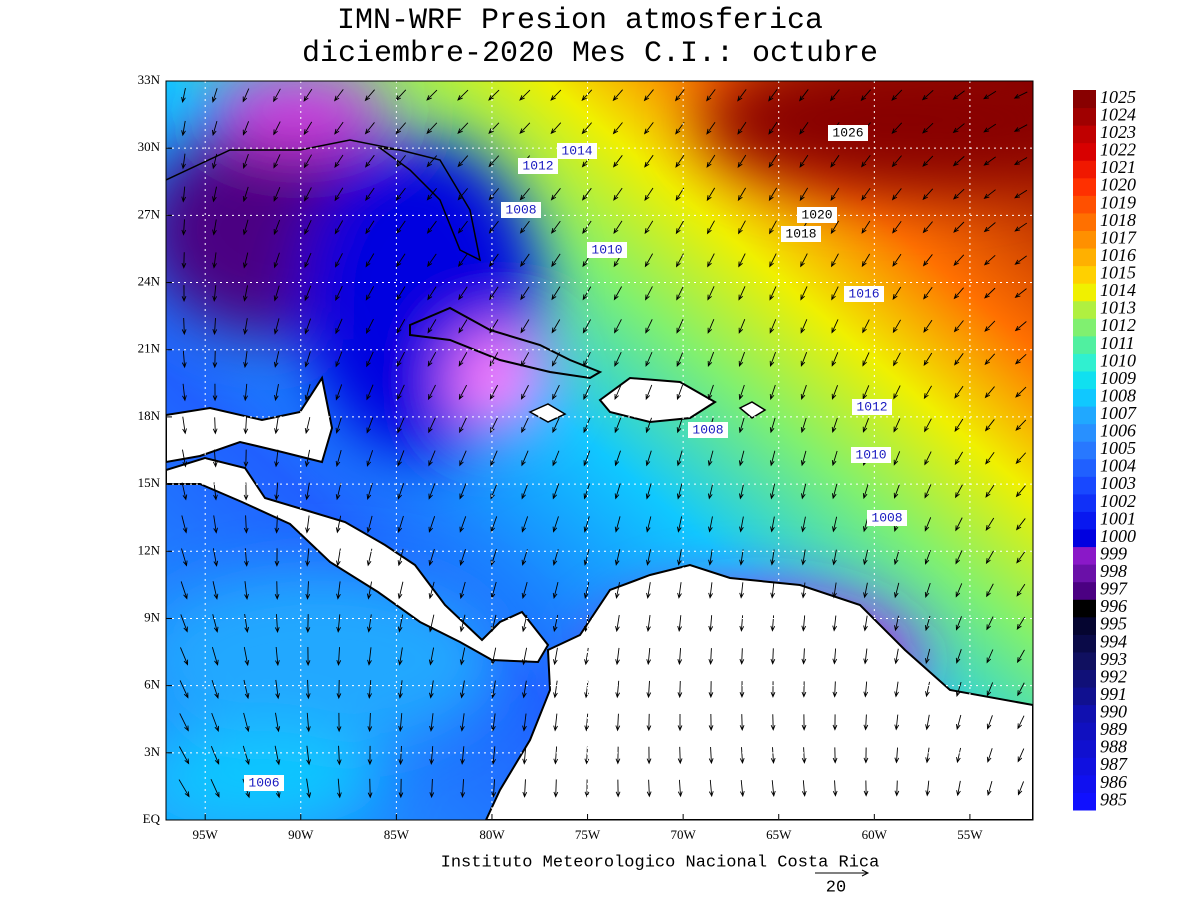  What do you see at coordinates (865, 873) in the screenshot?
I see `vector-reference-arrow` at bounding box center [865, 873].